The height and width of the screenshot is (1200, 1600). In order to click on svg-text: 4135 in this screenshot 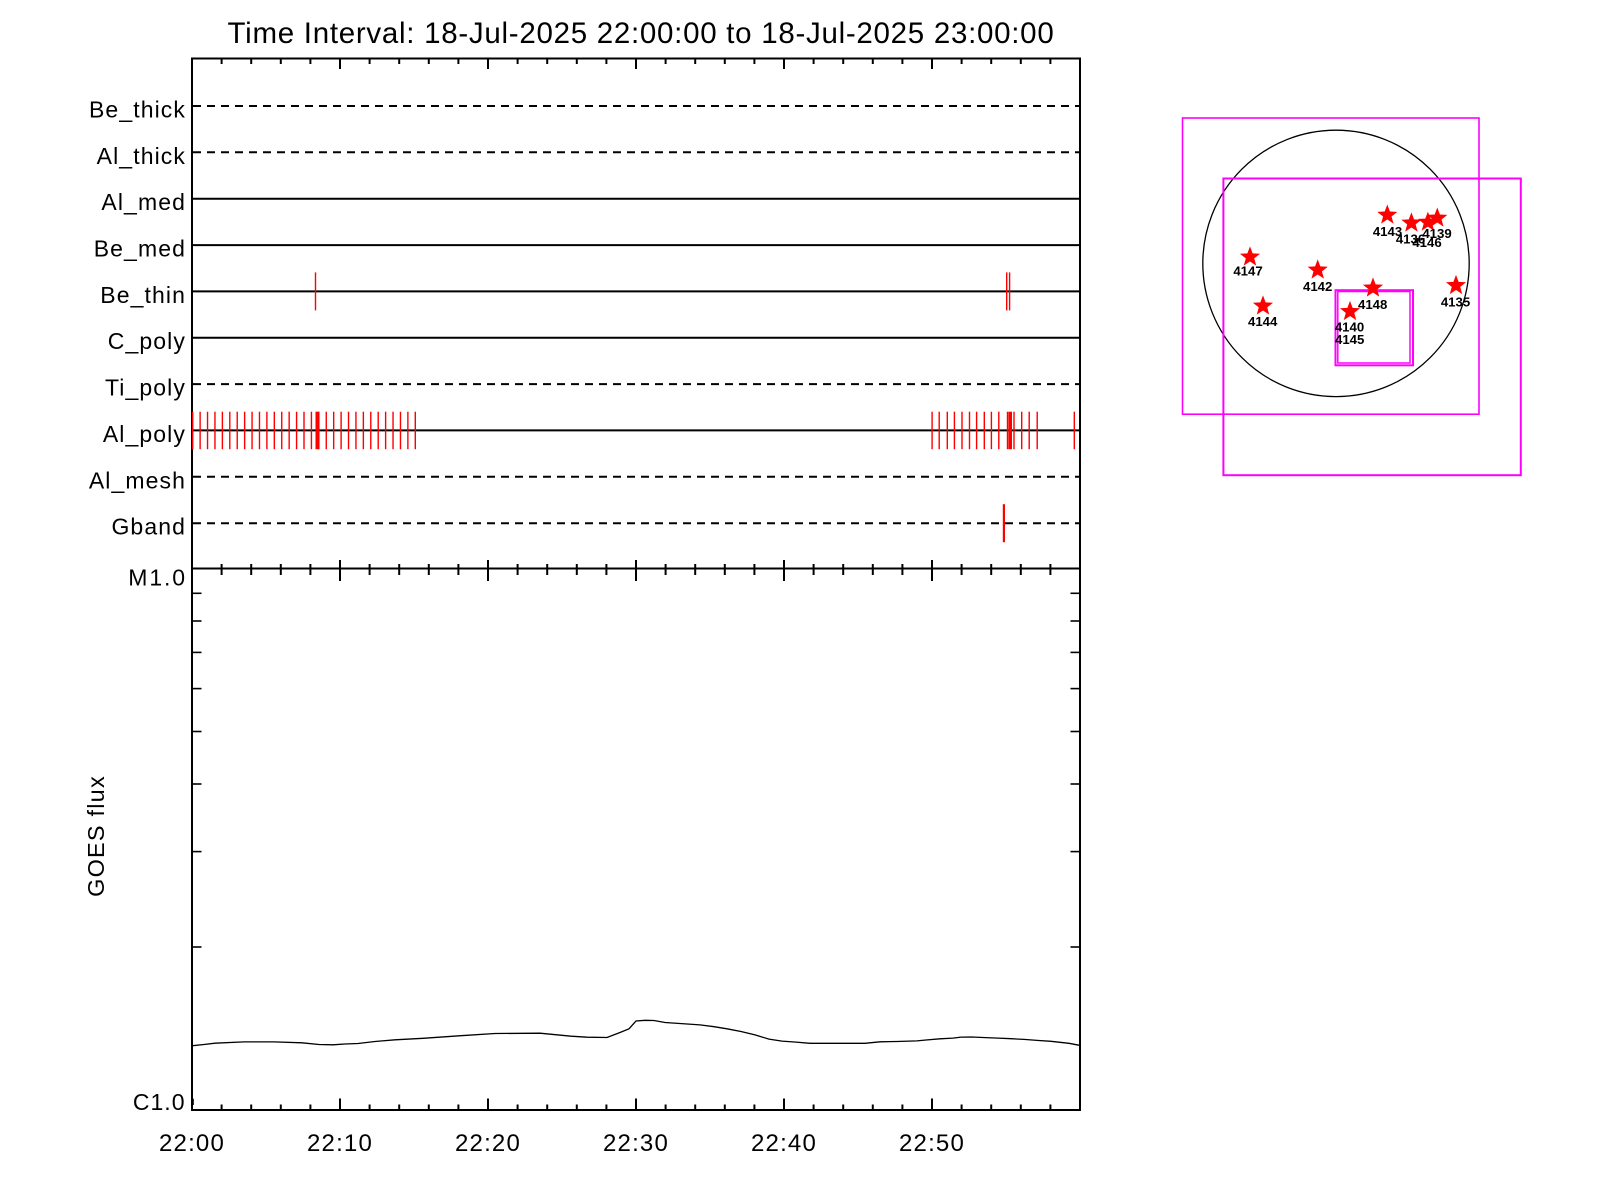, I will do `click(1455, 302)`.